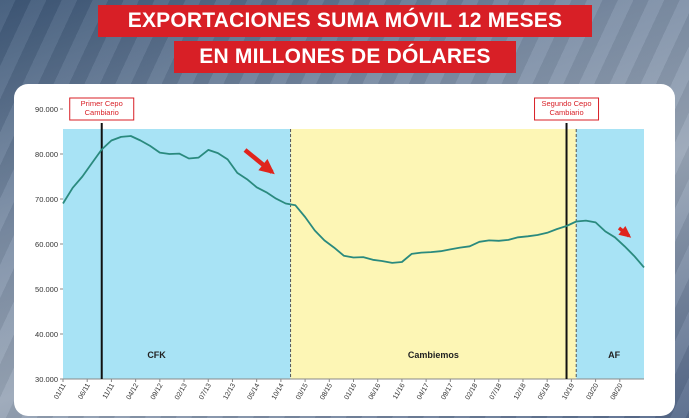 The width and height of the screenshot is (689, 418). I want to click on y-tick-label: 90.000, so click(46, 109).